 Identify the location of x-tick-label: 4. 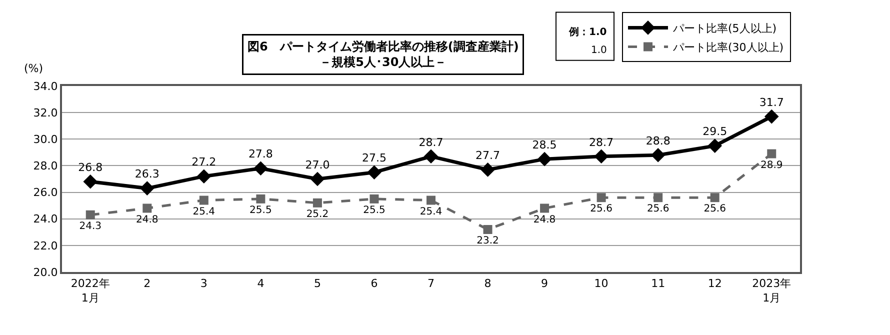
(260, 283).